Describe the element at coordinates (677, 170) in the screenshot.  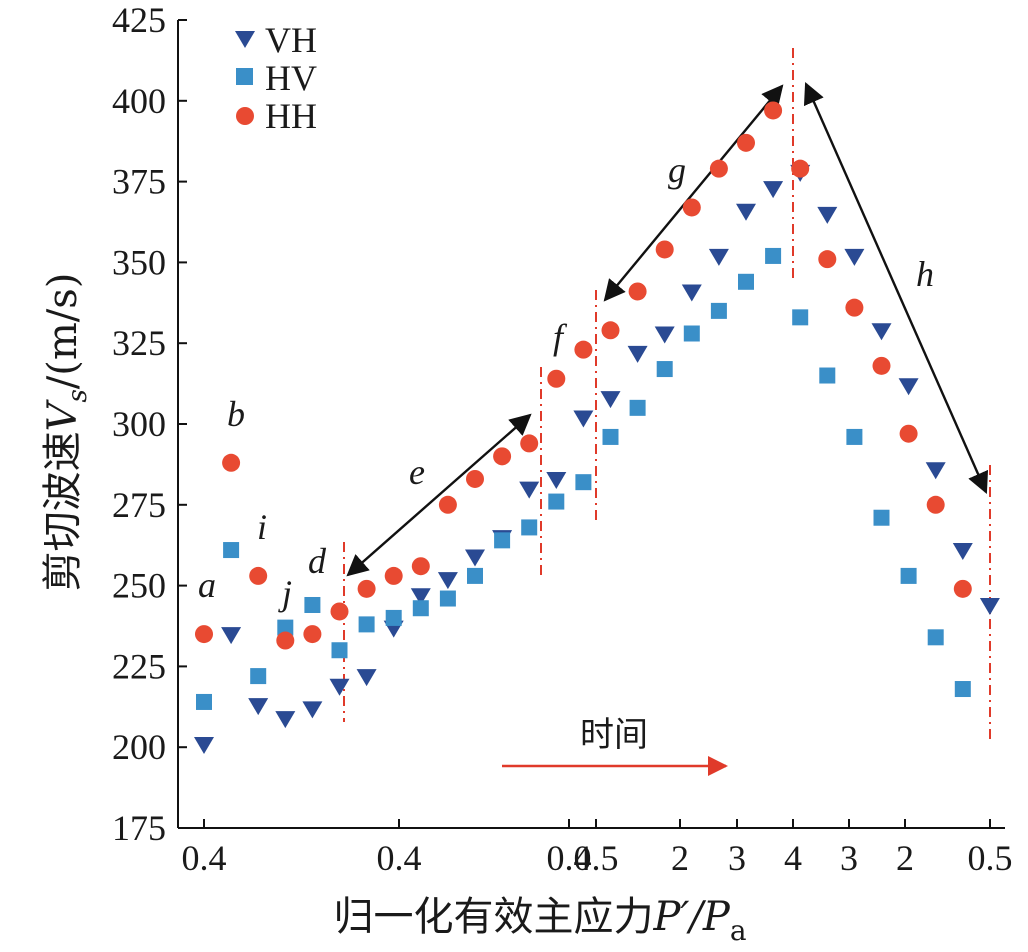
I see `annotation-g: g` at that location.